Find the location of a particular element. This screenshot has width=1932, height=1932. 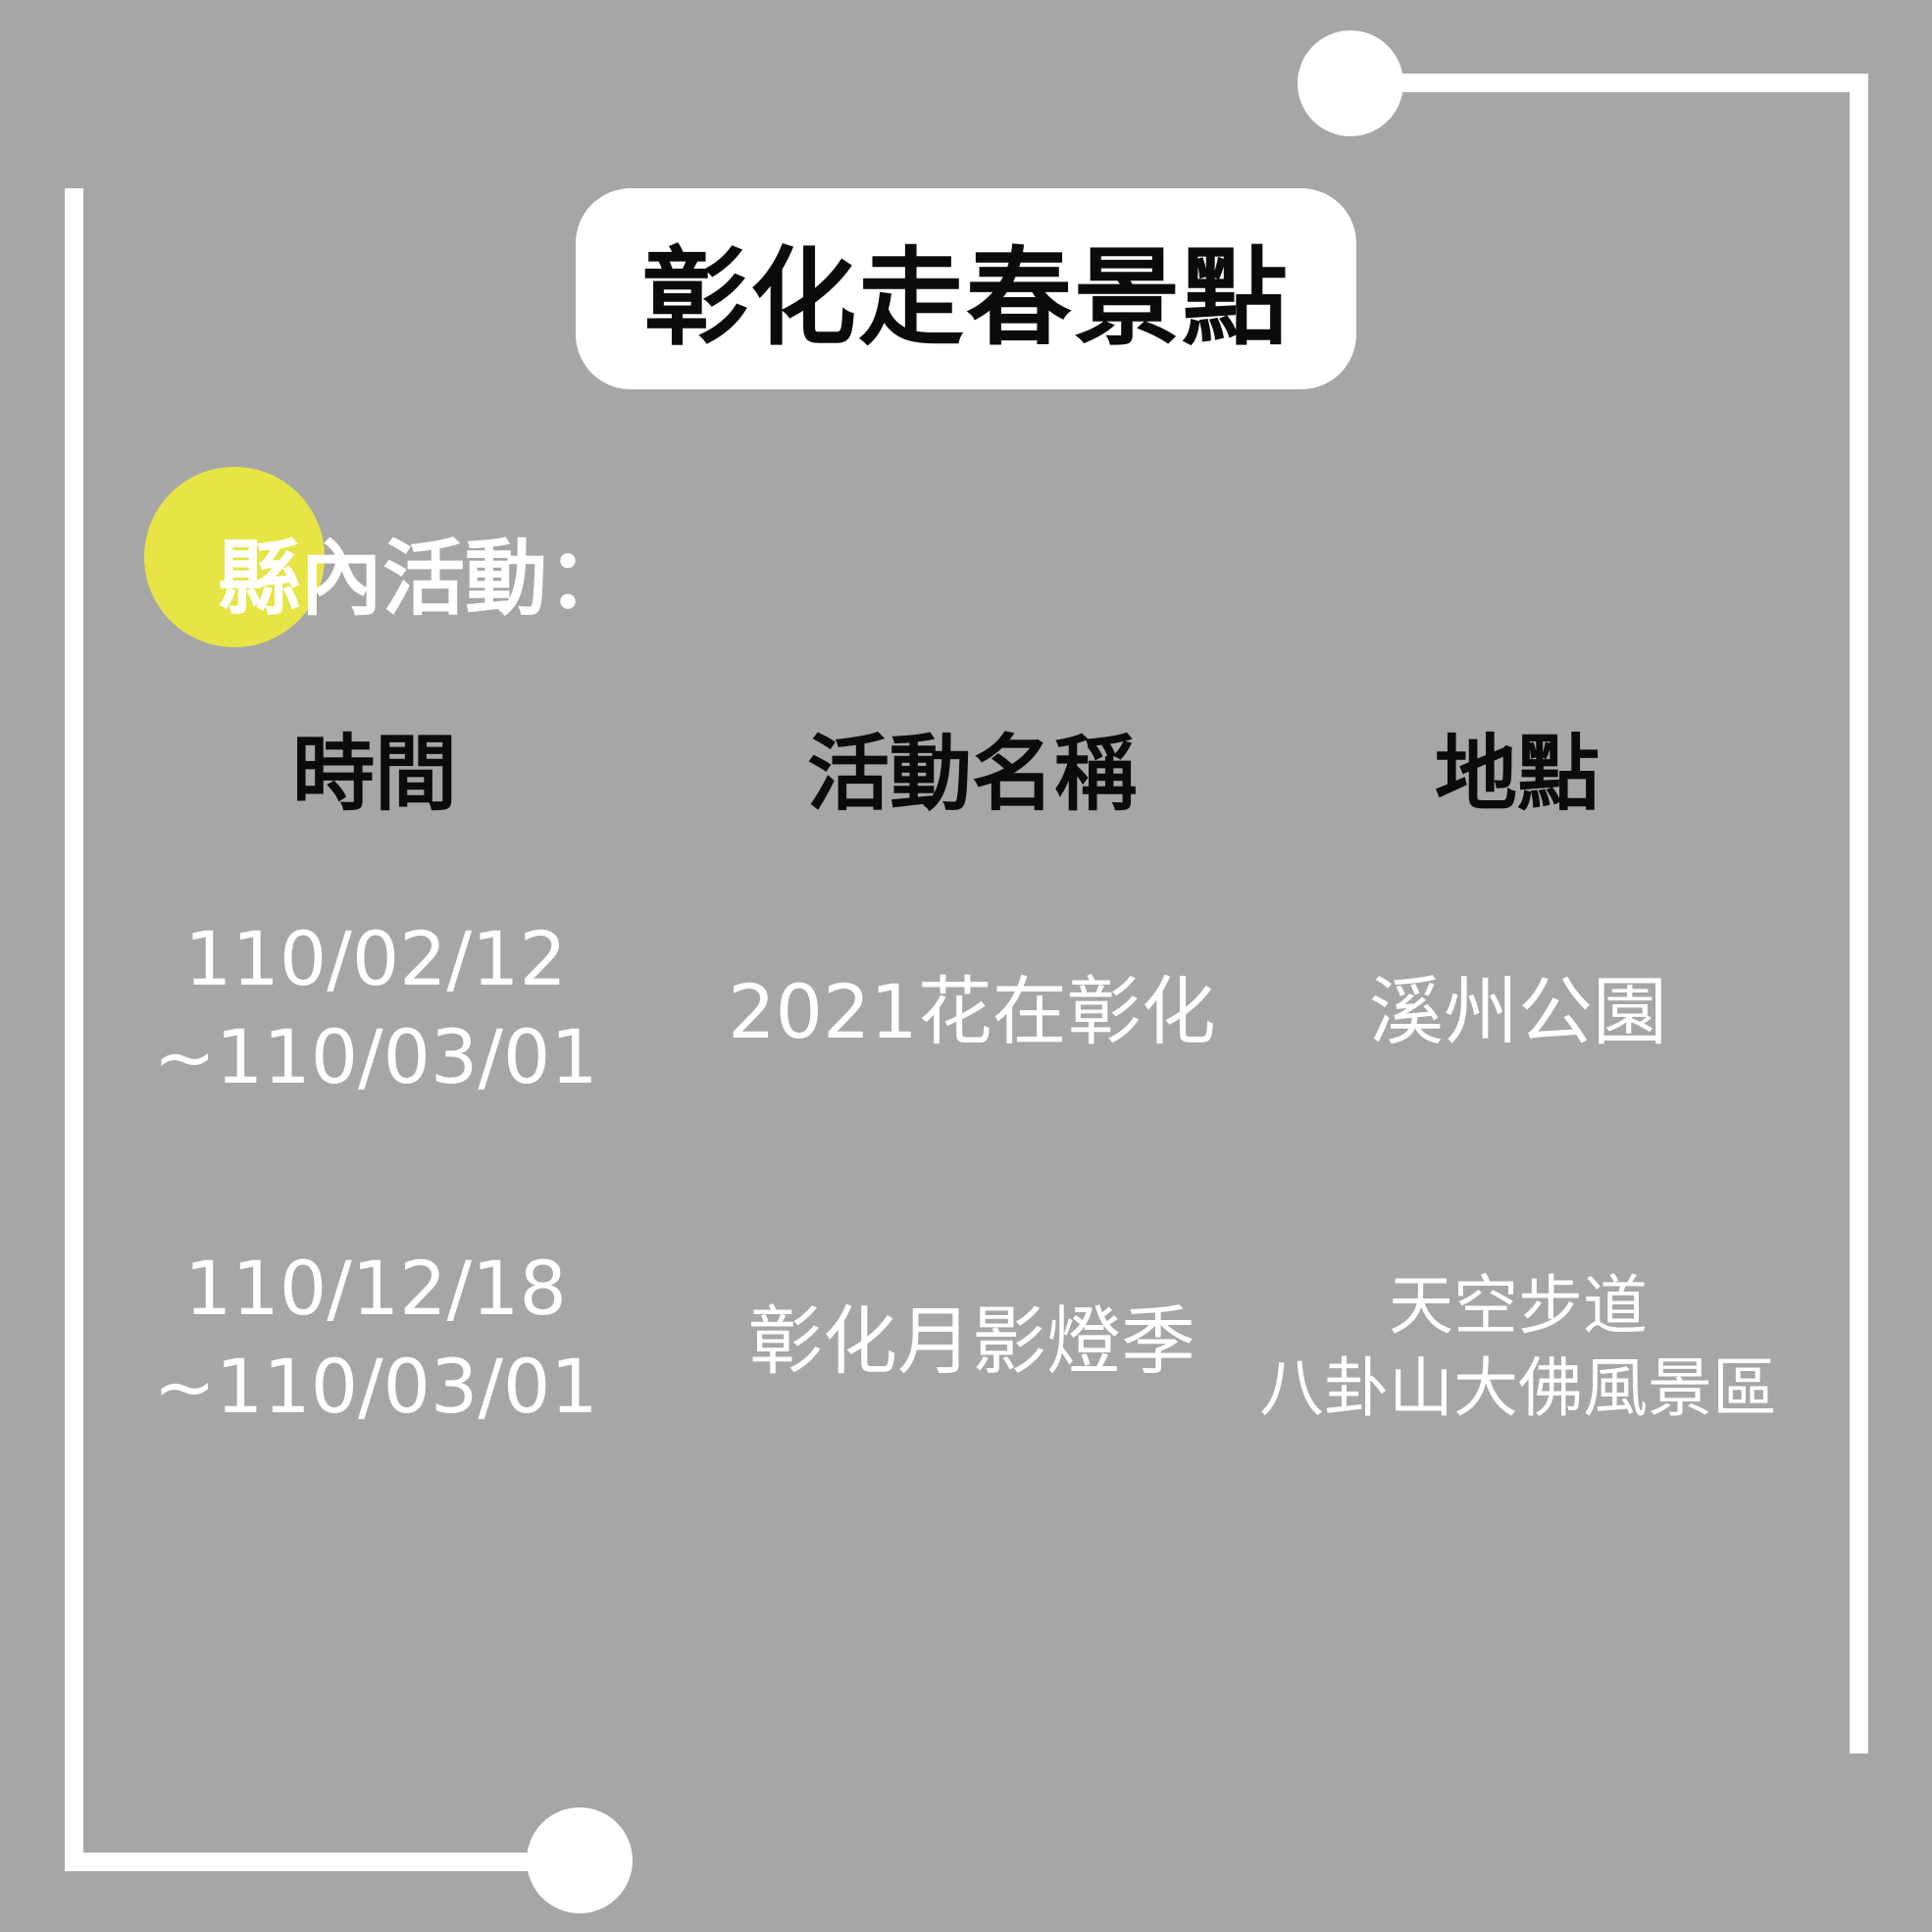

row-2-time-start: 110/12/18 is located at coordinates (375, 1288).